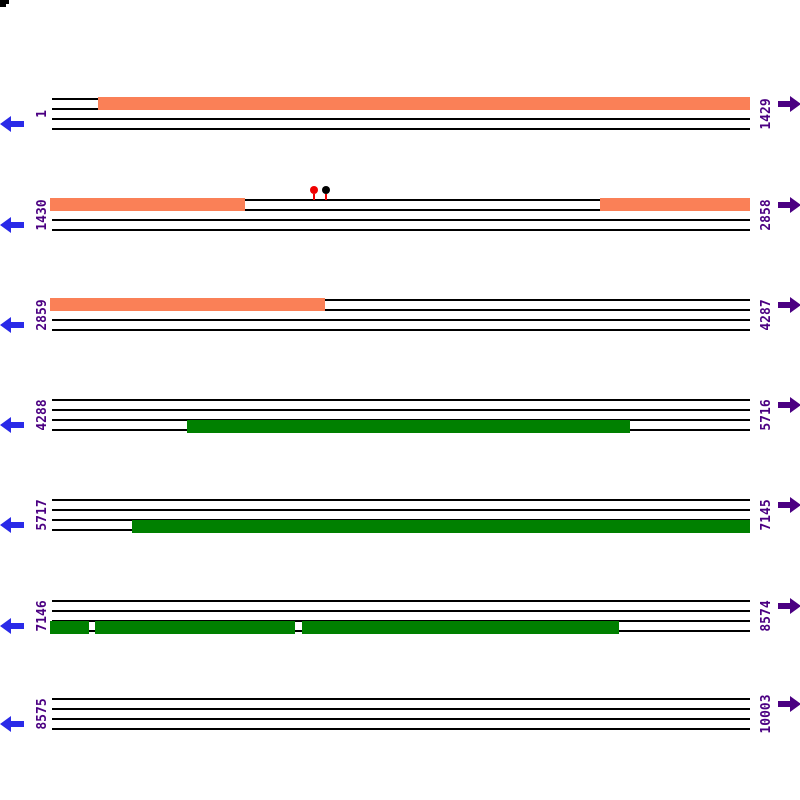  I want to click on marker-lollipop-black, so click(326, 190).